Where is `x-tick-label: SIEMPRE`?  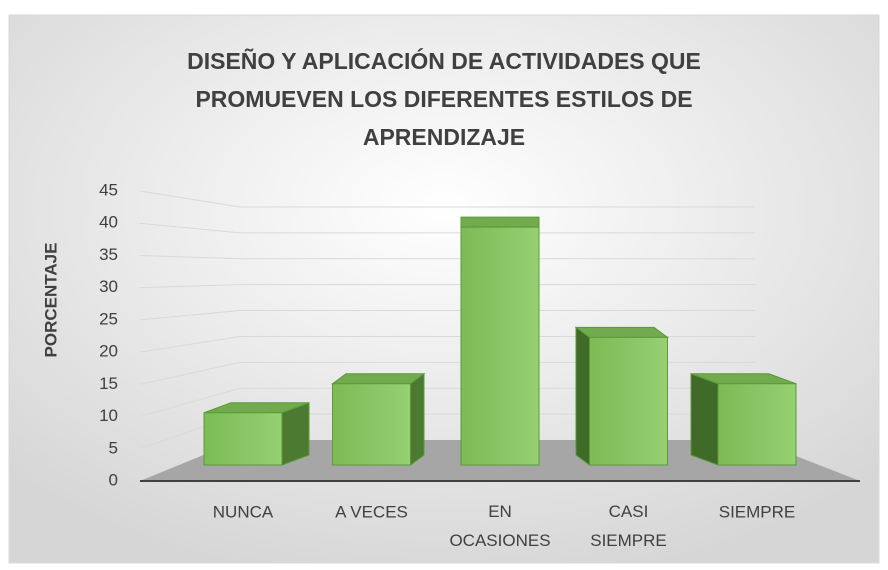
x-tick-label: SIEMPRE is located at coordinates (757, 511).